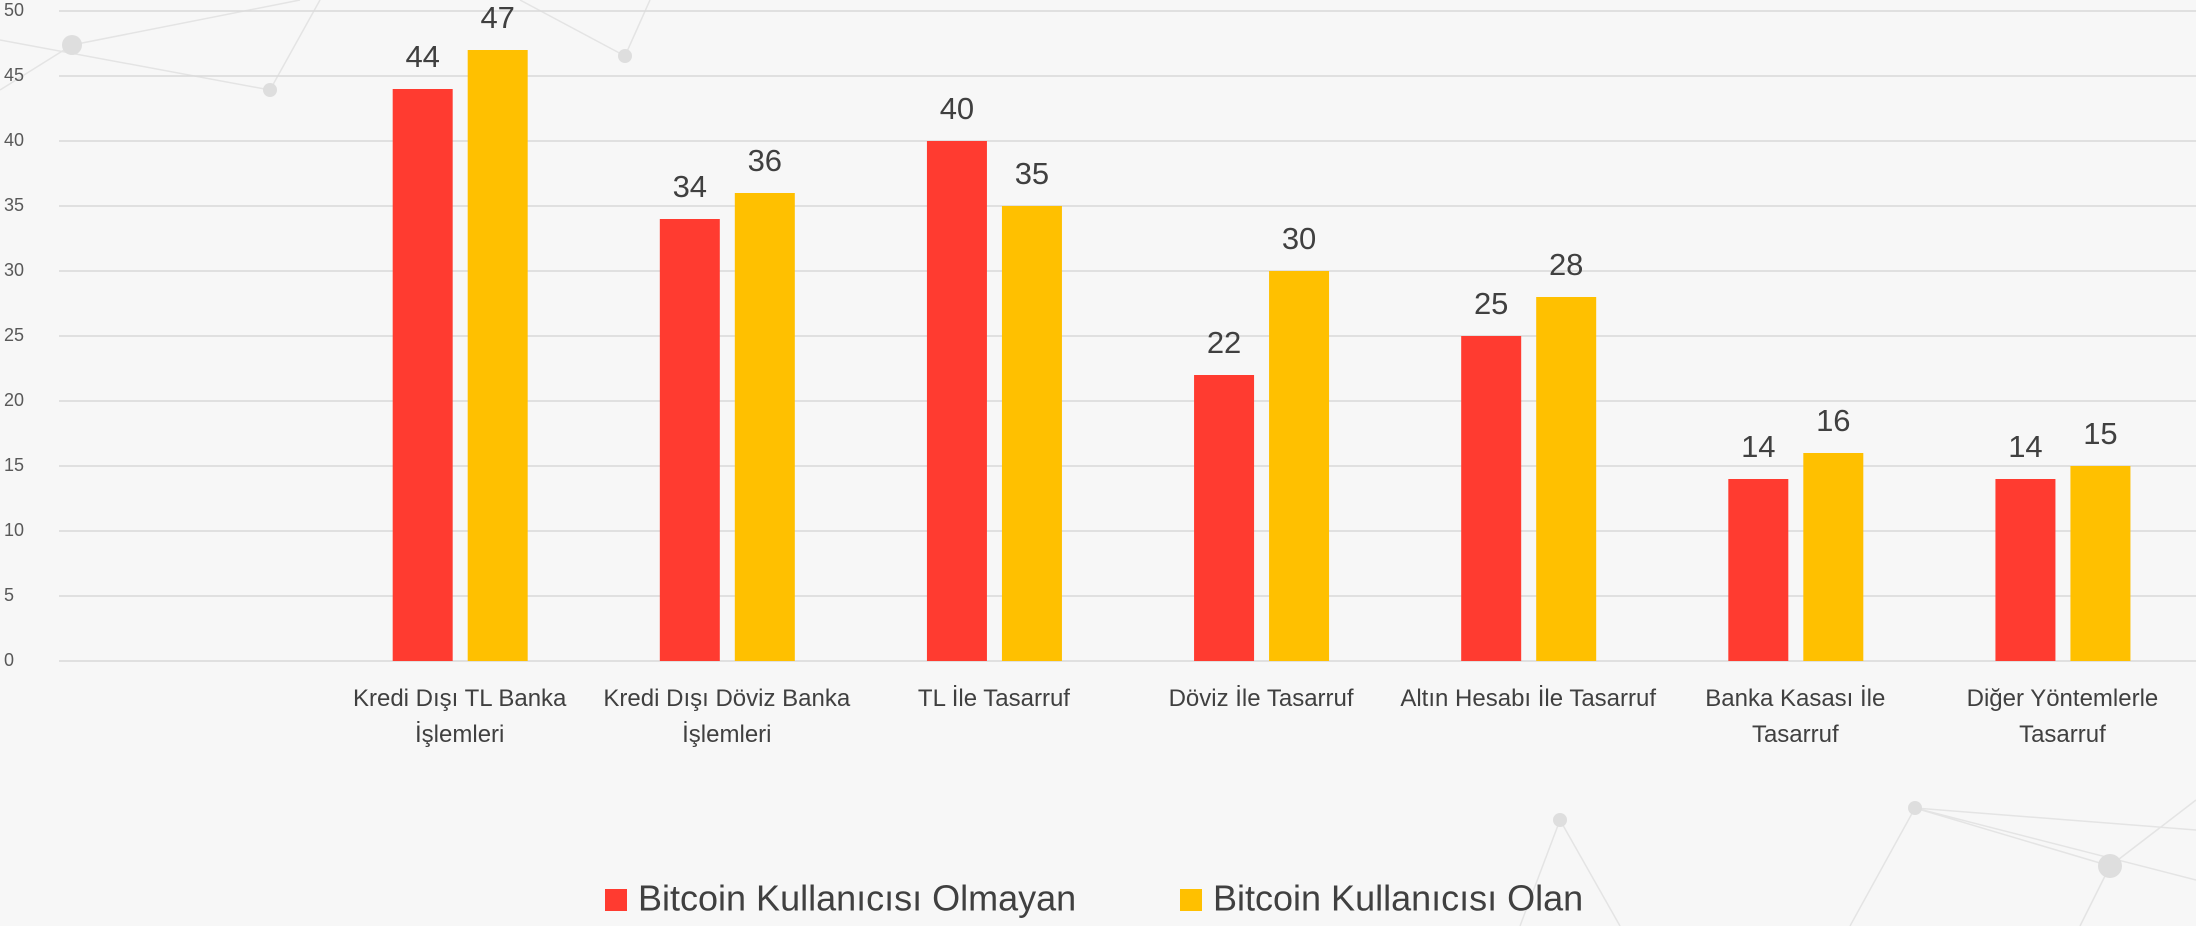  Describe the element at coordinates (690, 186) in the screenshot. I see `value-label: 34` at that location.